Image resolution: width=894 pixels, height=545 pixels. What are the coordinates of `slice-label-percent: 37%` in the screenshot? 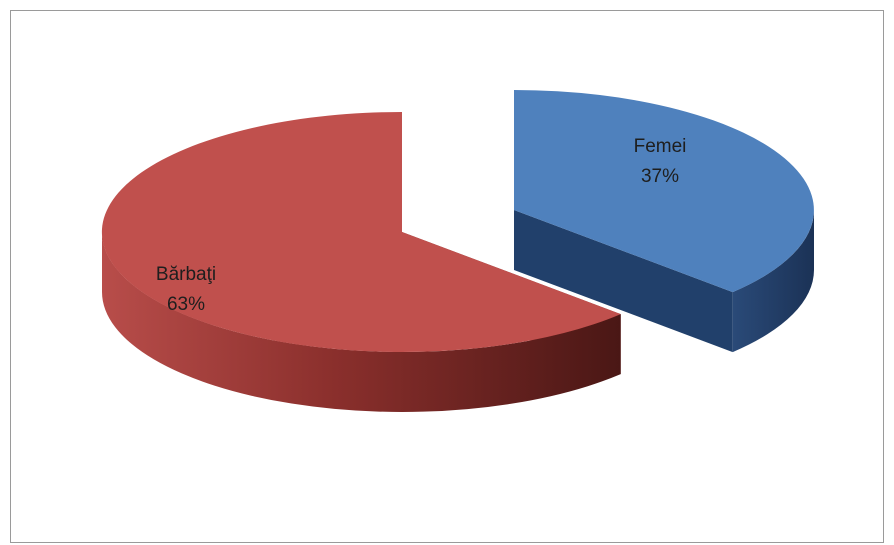 It's located at (660, 176).